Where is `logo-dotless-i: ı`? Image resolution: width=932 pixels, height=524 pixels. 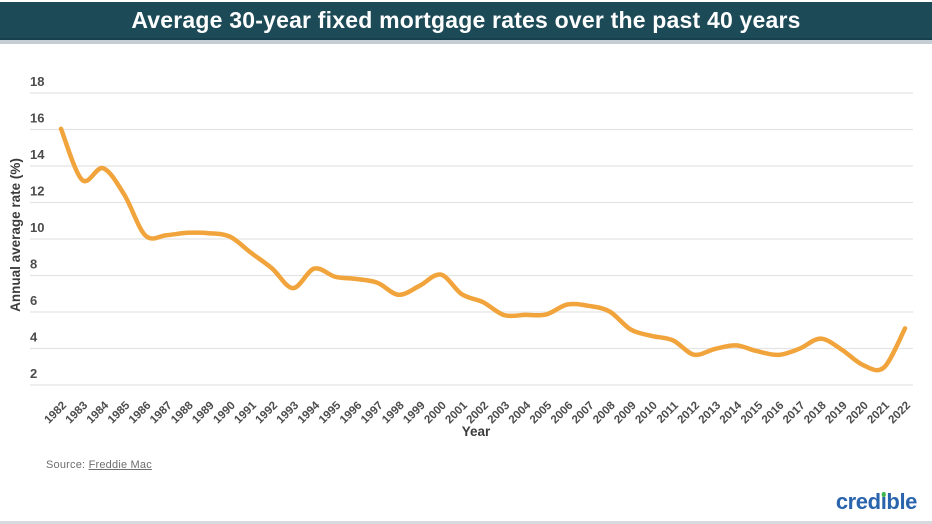
logo-dotless-i: ı is located at coordinates (883, 501).